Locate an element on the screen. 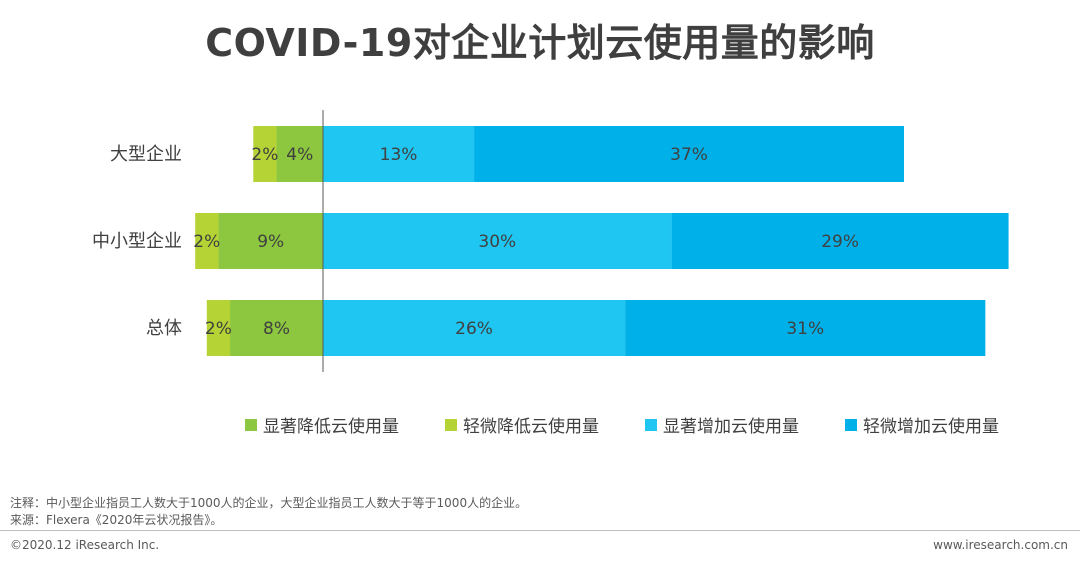 This screenshot has height=565, width=1080. data-label-2-neg-1: 2% is located at coordinates (218, 329).